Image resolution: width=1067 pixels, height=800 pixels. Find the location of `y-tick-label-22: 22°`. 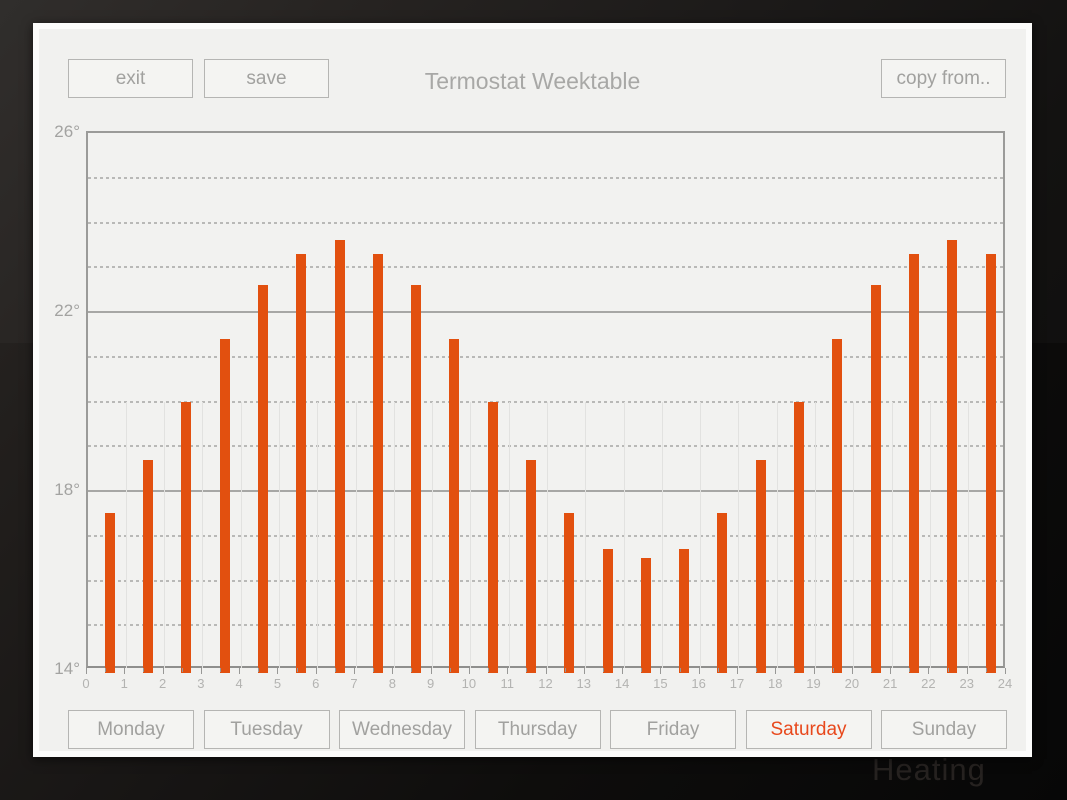

y-tick-label-22: 22° is located at coordinates (67, 310).